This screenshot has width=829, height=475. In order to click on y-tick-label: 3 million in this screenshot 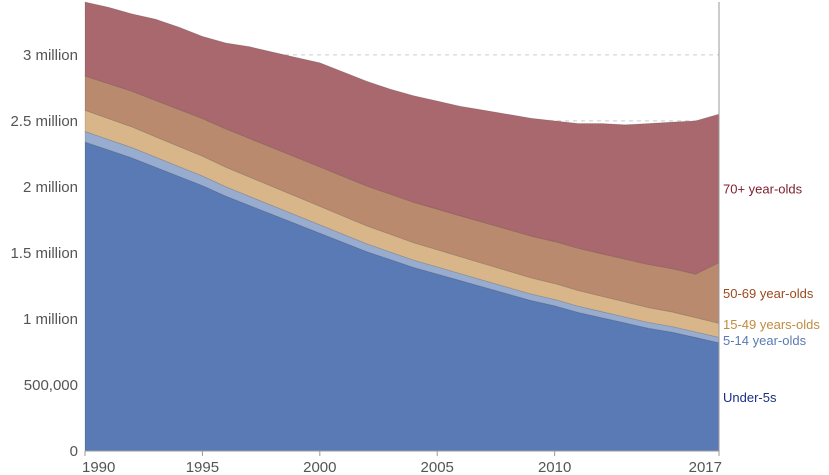, I will do `click(50, 55)`.